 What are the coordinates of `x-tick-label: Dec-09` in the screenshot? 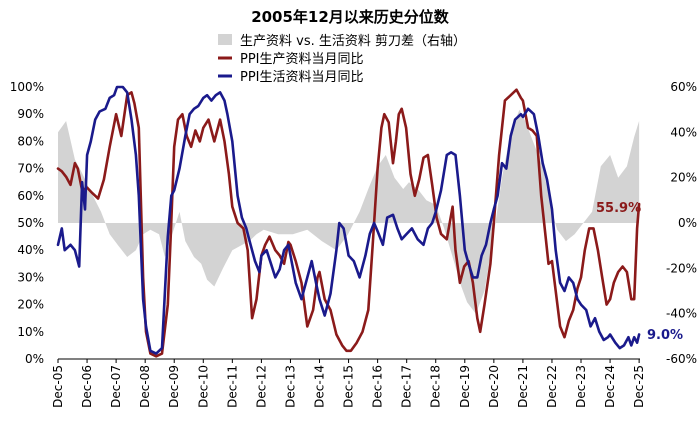 It's located at (174, 386).